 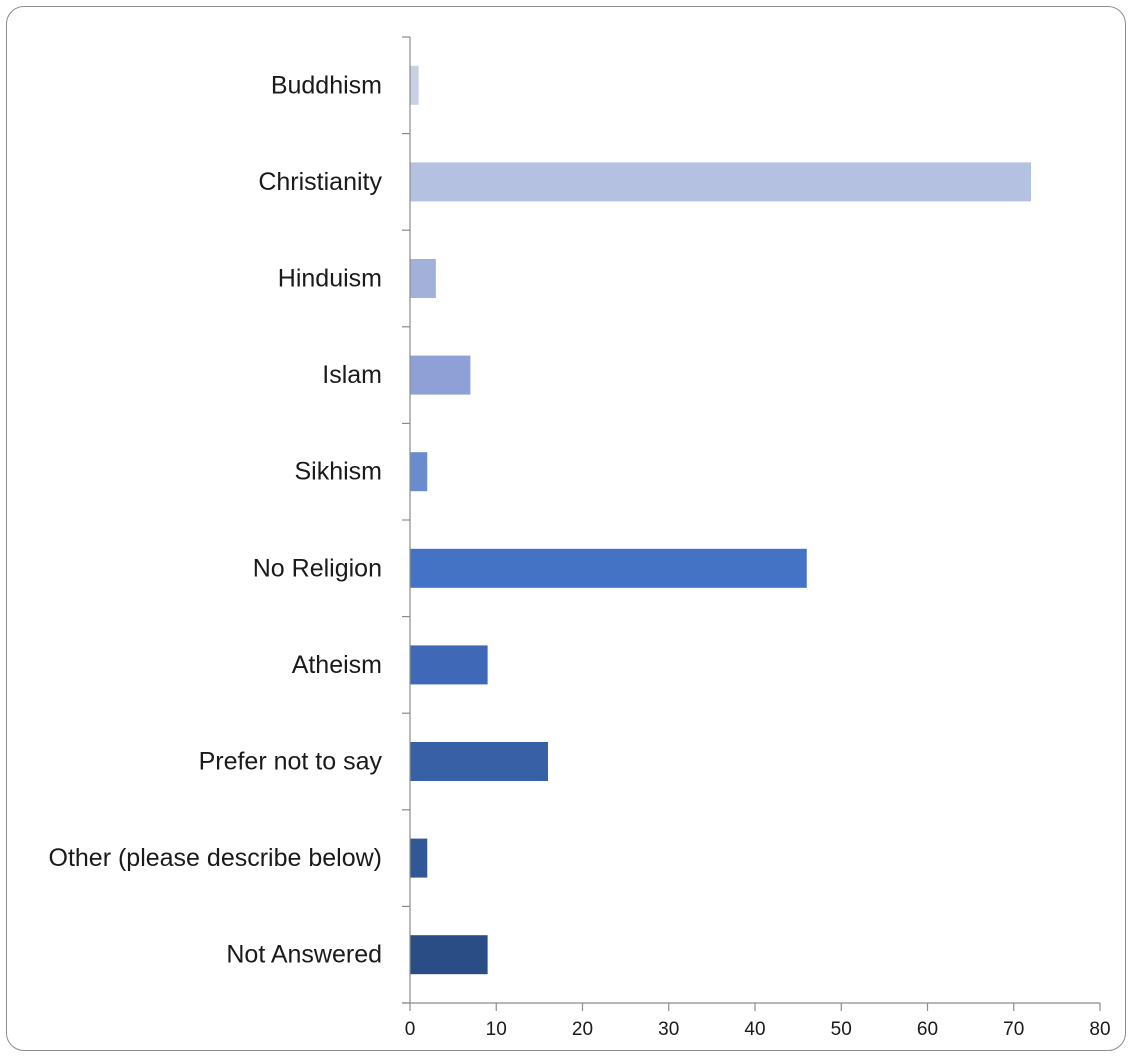 I want to click on bar-not-answered, so click(x=449, y=955).